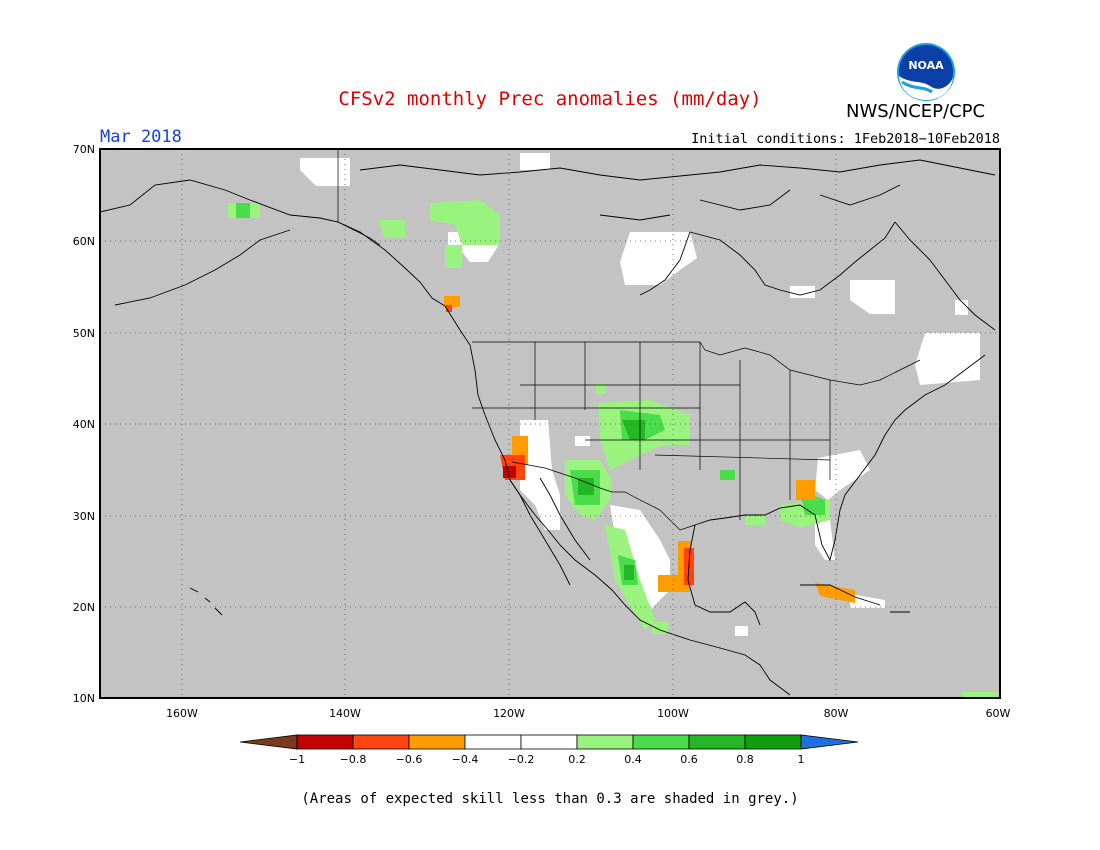 Image resolution: width=1100 pixels, height=850 pixels. I want to click on patch-dgreen-arizona, so click(586, 486).